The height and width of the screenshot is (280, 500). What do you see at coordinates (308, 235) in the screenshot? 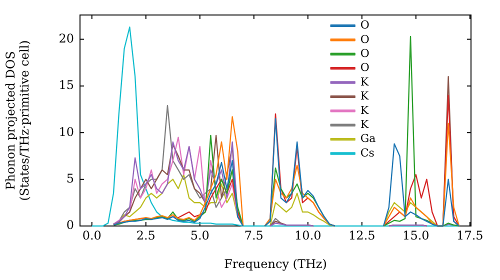
I see `x-tick-label: 10.0` at bounding box center [308, 235].